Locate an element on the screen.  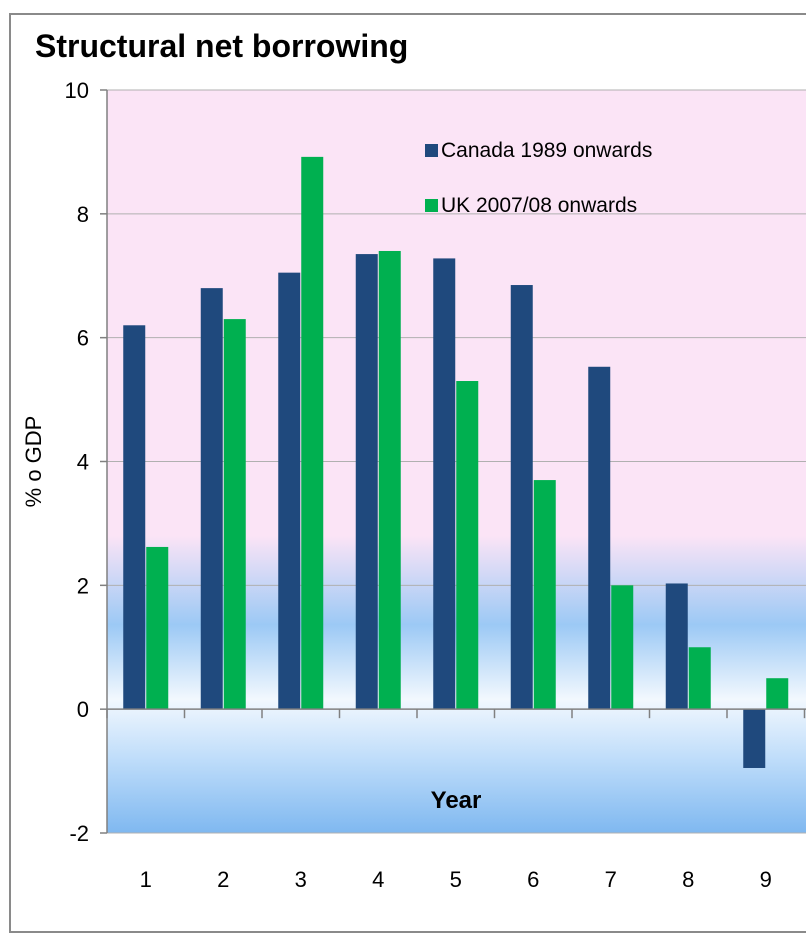
y-tick-label: 10 is located at coordinates (77, 90).